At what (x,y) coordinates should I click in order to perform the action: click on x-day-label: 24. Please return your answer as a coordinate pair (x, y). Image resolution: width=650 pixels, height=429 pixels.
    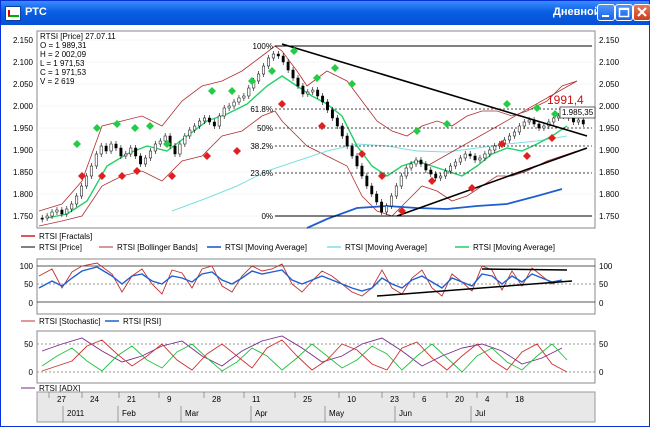
    Looking at the image, I should click on (94, 399).